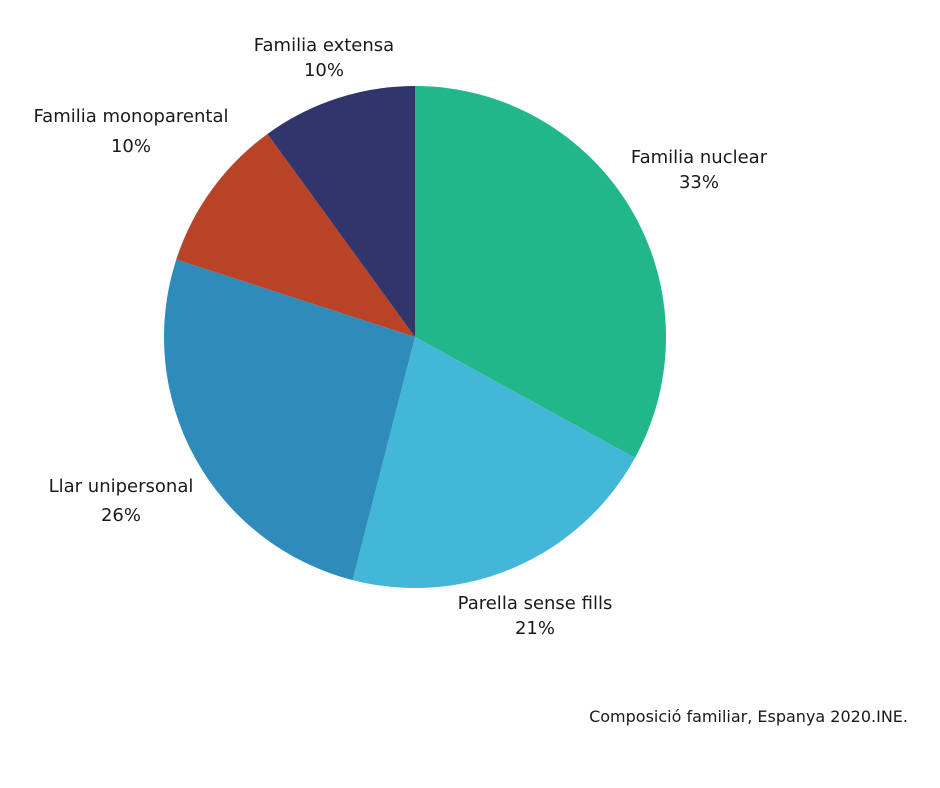 The height and width of the screenshot is (788, 940). Describe the element at coordinates (121, 486) in the screenshot. I see `slice-label: Llar unipersonal` at that location.